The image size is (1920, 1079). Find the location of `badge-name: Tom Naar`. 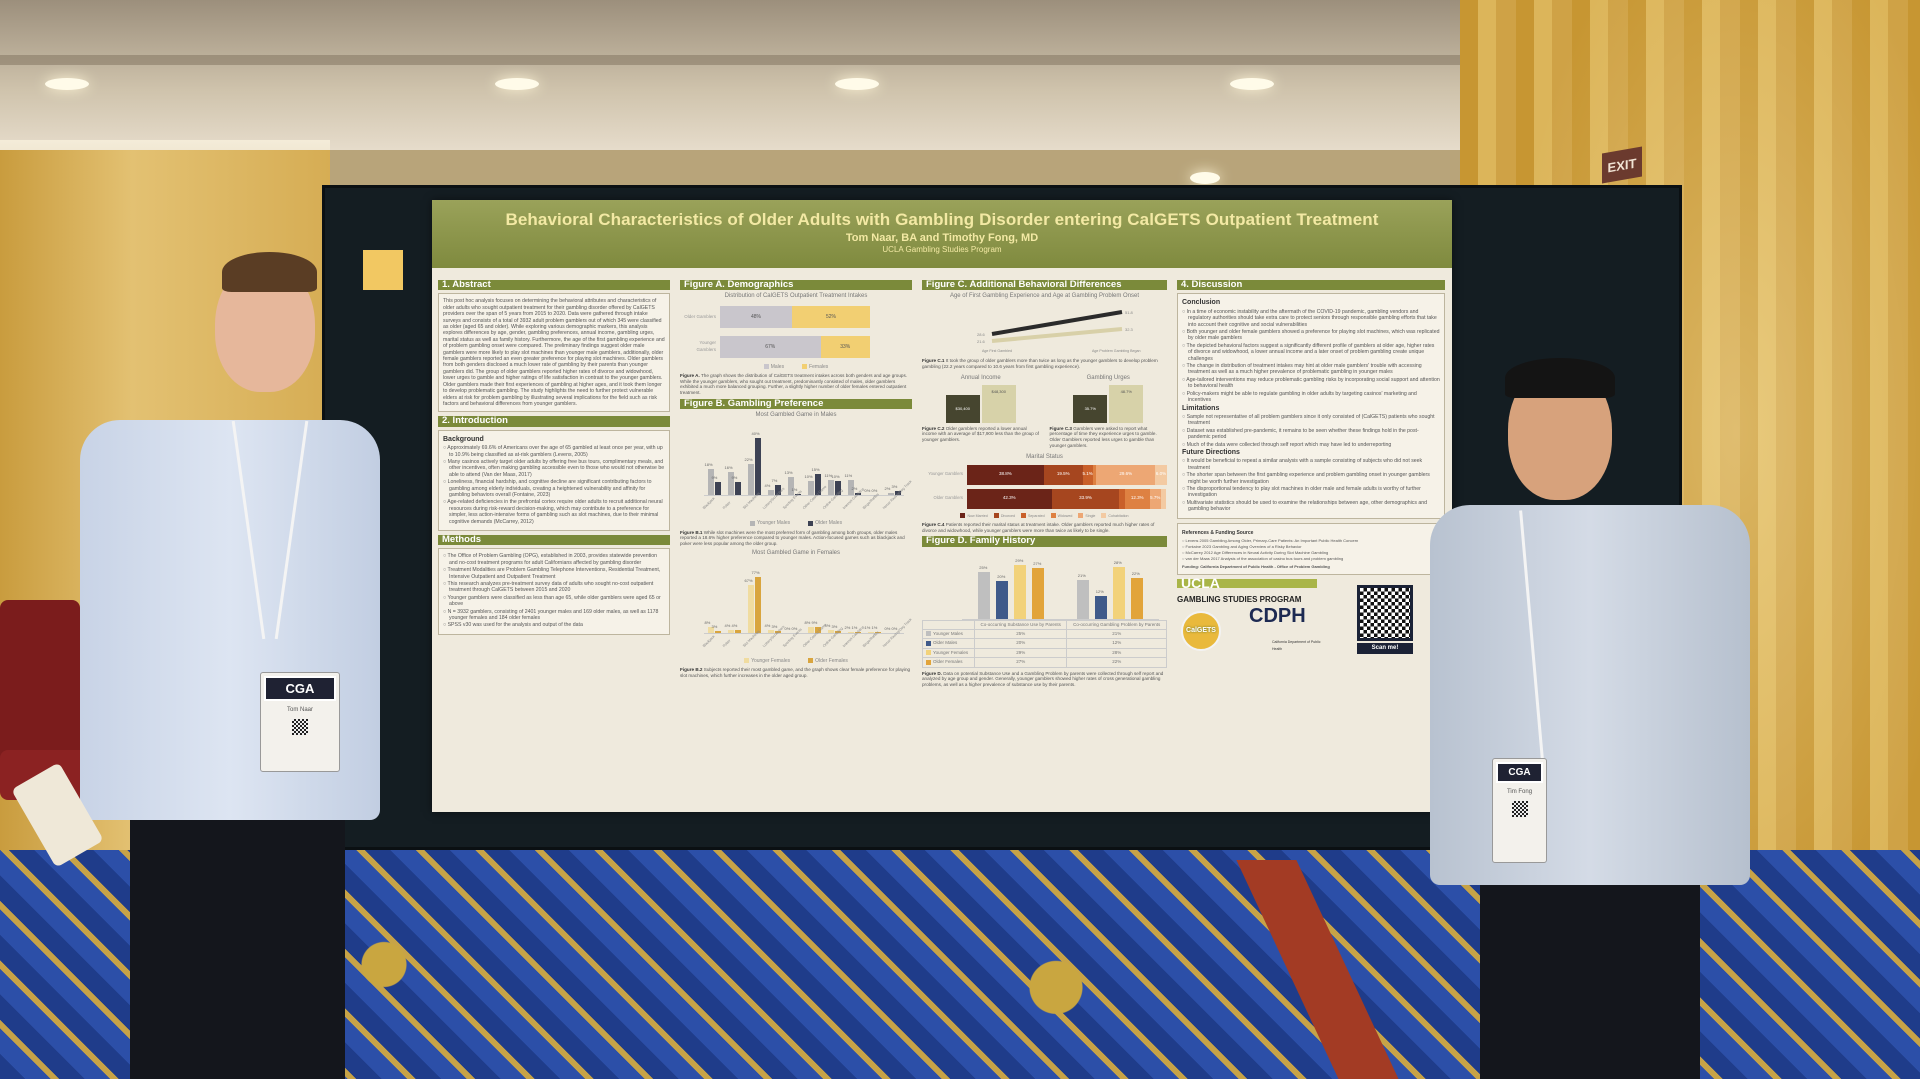

badge-name: Tom Naar is located at coordinates (299, 710).